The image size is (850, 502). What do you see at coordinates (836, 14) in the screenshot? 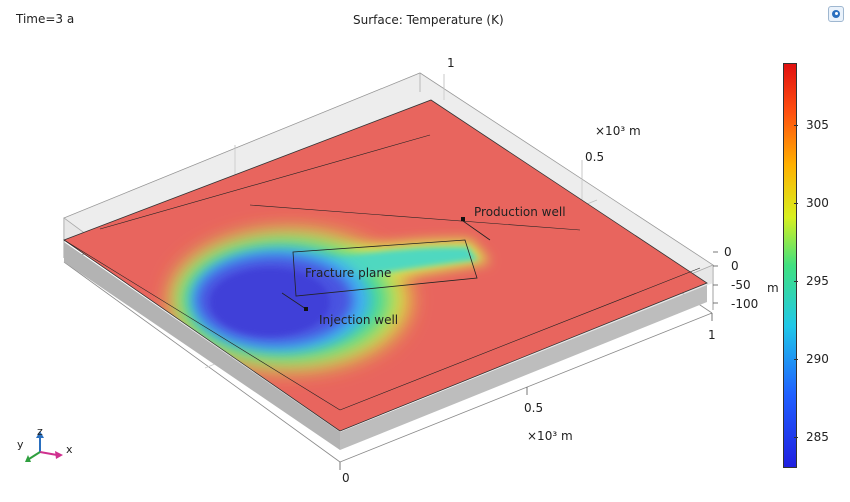
I see `app-icon` at bounding box center [836, 14].